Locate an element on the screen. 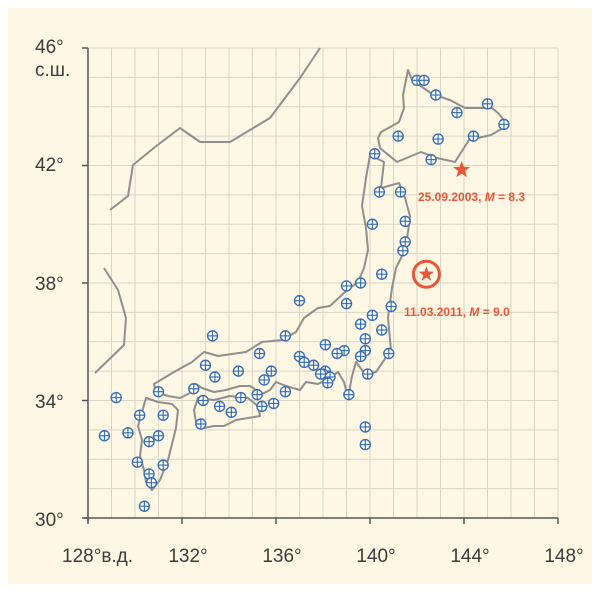 The image size is (600, 592). epicenter-ring is located at coordinates (426, 274).